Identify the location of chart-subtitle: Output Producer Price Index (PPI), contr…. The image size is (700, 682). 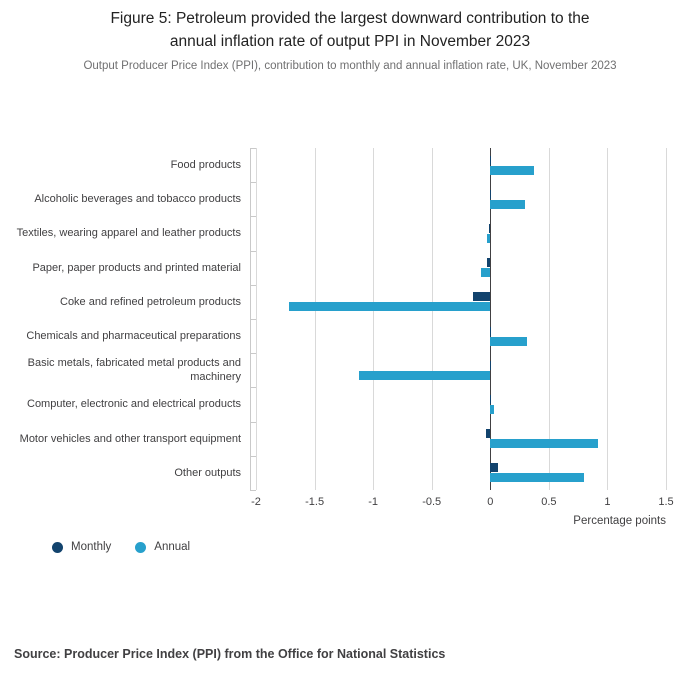
(350, 66).